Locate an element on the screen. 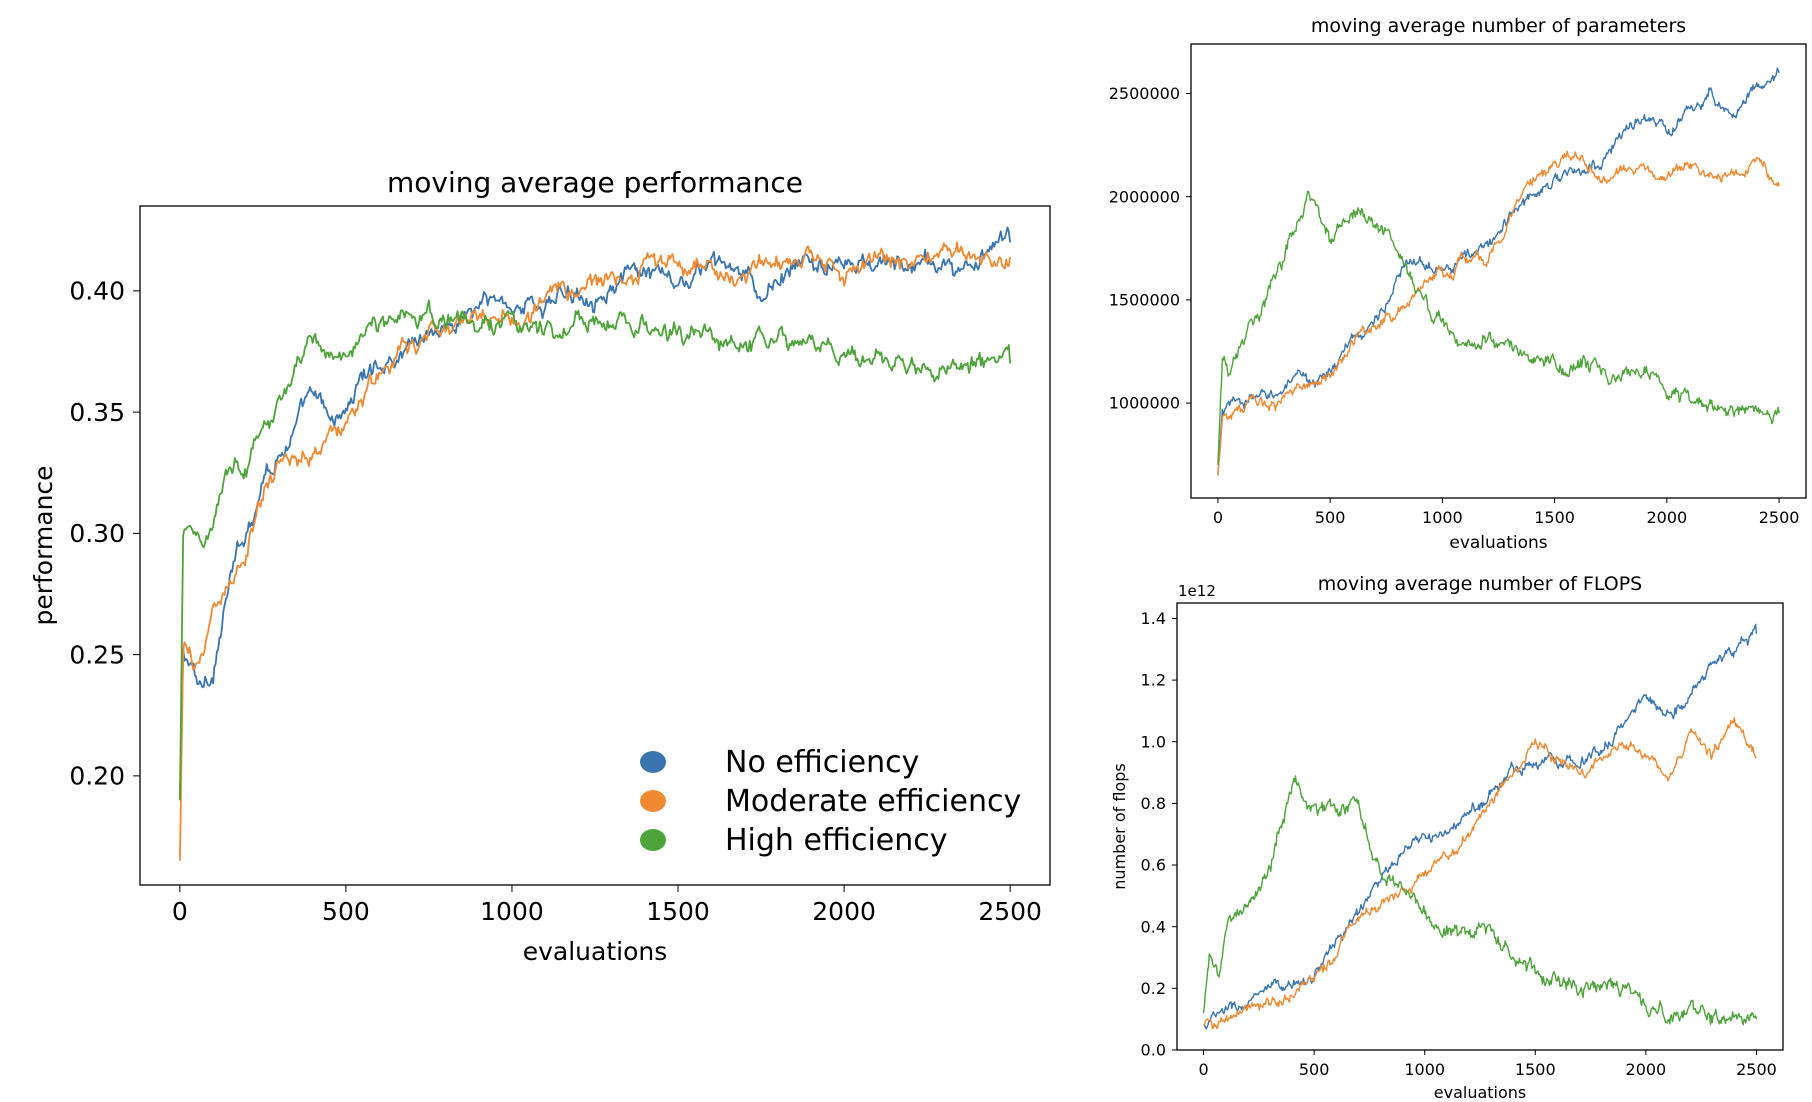 Image resolution: width=1812 pixels, height=1102 pixels. parameters-x-tick-label: 2500 is located at coordinates (1779, 517).